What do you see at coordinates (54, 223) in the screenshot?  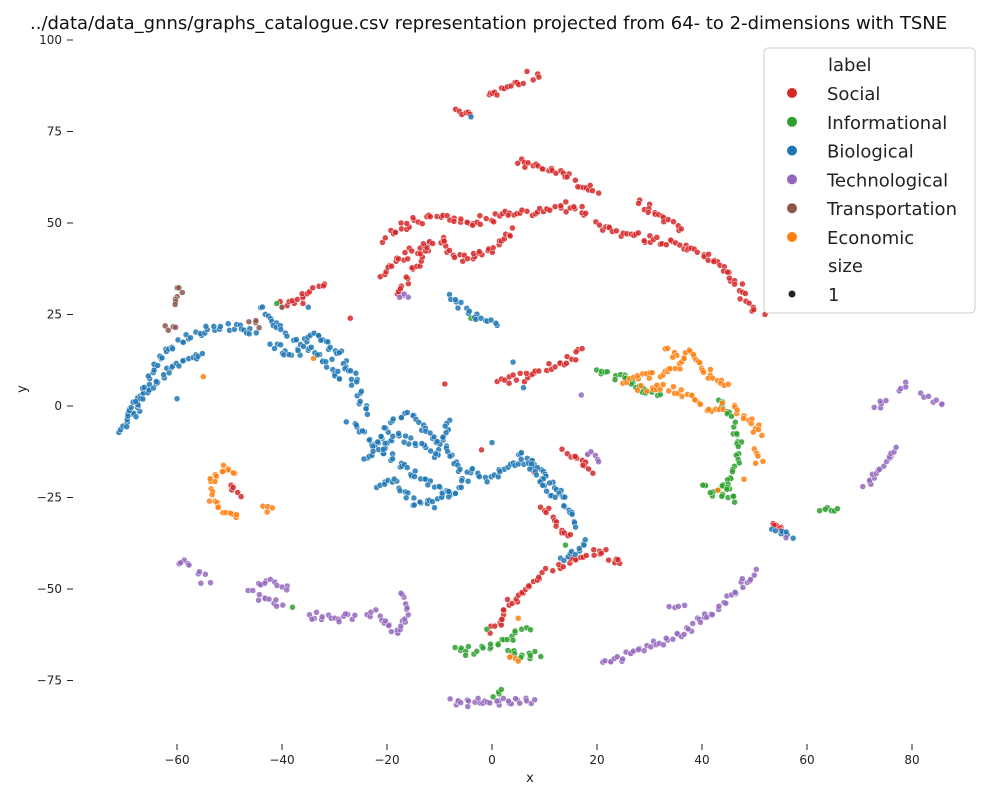 I see `y-tick-label: 50` at bounding box center [54, 223].